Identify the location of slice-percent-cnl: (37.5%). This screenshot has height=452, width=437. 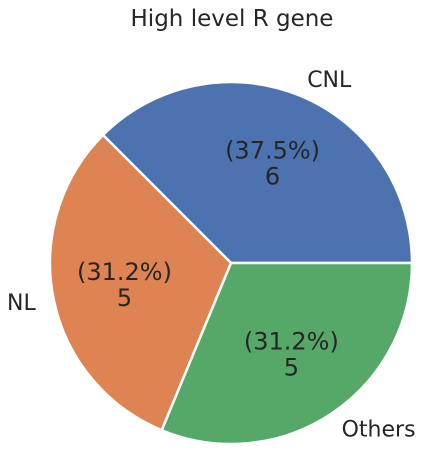
(272, 151).